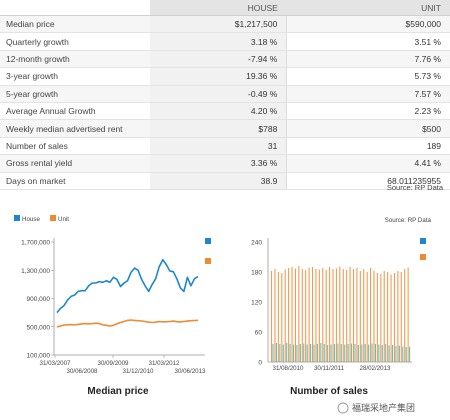 The image size is (450, 420). I want to click on cell-unit: 3.51 %, so click(368, 41).